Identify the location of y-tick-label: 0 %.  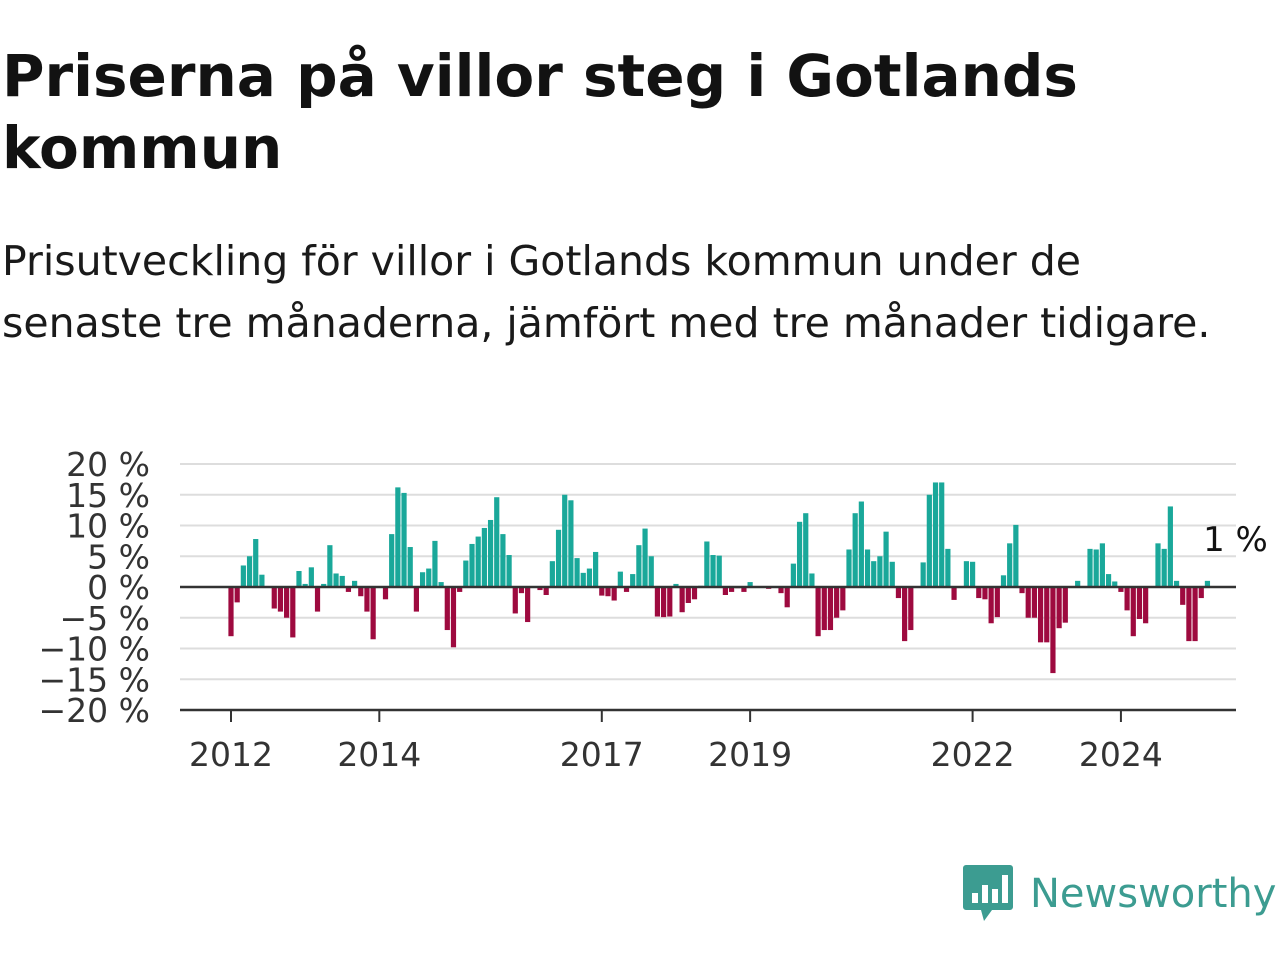
(118, 587).